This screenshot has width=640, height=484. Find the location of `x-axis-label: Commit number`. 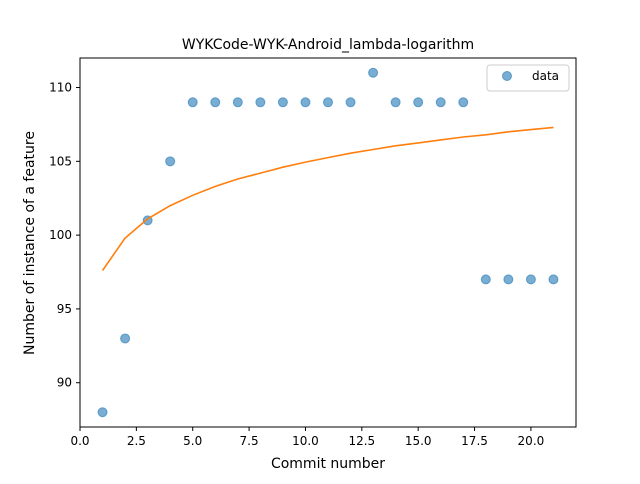

x-axis-label: Commit number is located at coordinates (328, 464).